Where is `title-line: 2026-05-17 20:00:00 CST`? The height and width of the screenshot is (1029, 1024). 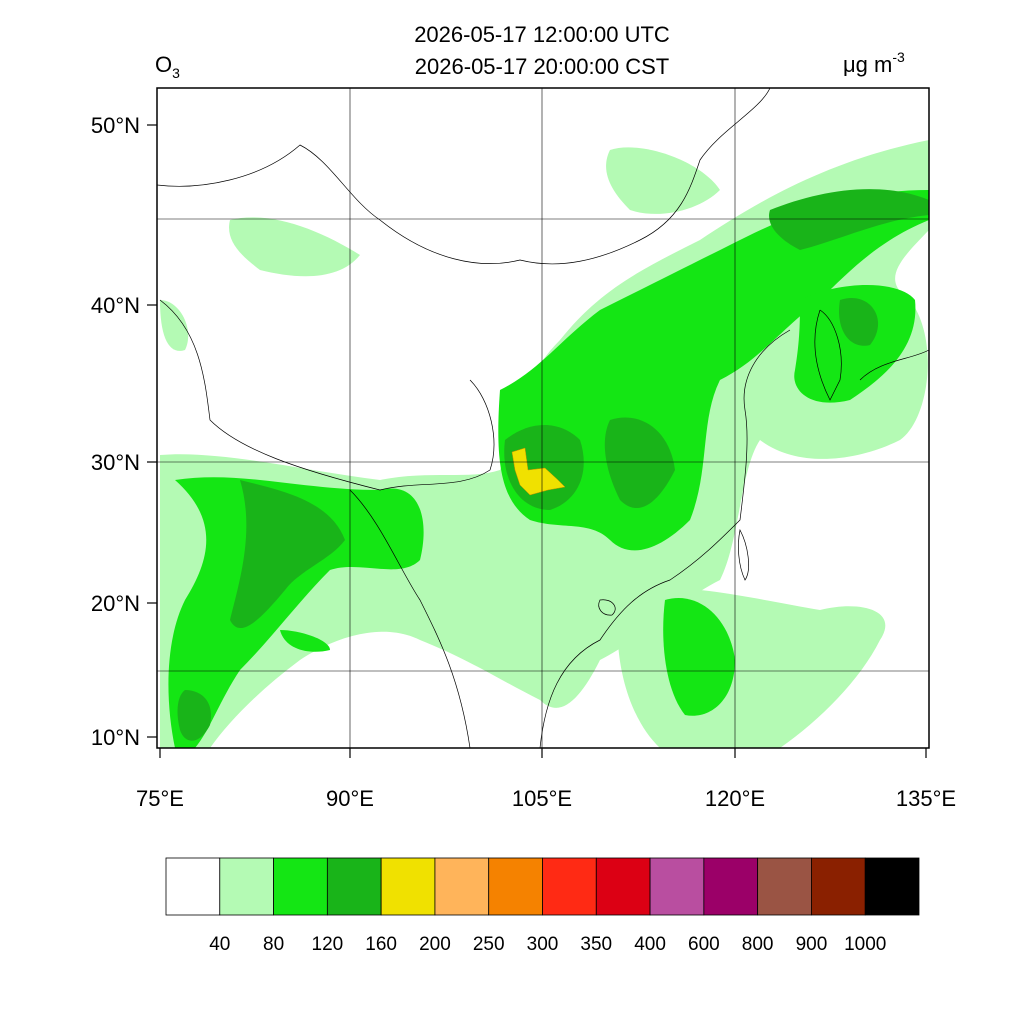
title-line: 2026-05-17 20:00:00 CST is located at coordinates (542, 66).